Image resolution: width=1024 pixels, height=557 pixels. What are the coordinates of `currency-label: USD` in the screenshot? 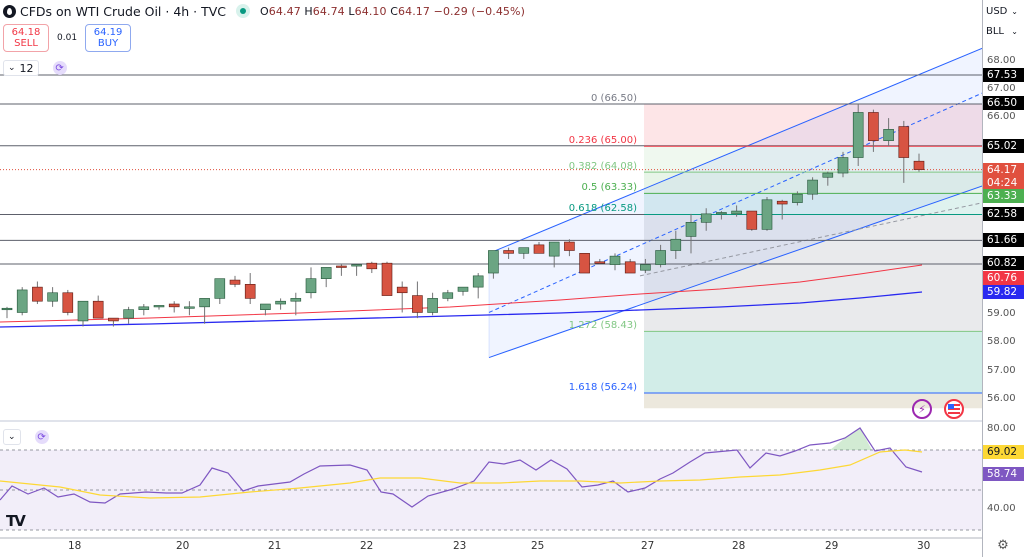 It's located at (997, 11).